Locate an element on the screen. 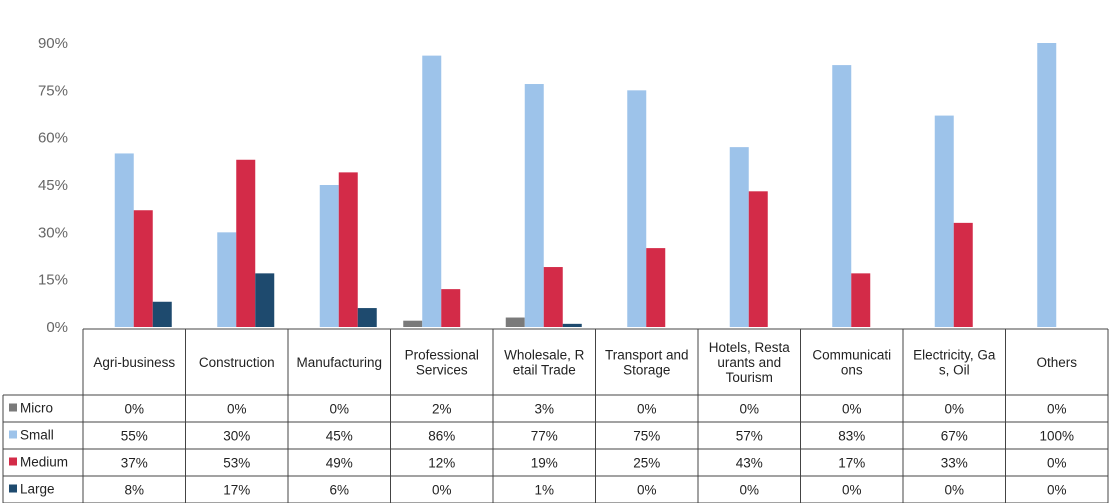  category-label: Manufacturing is located at coordinates (339, 362).